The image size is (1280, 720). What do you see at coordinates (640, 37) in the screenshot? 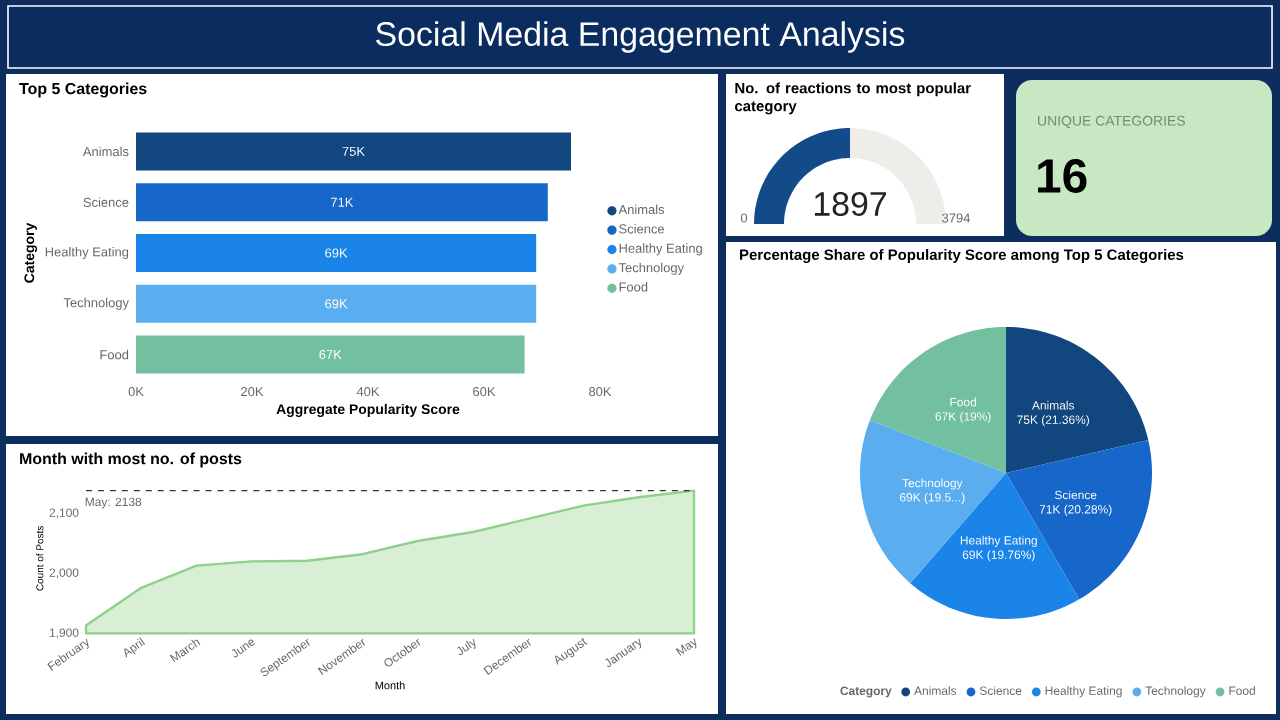
I see `text: Social Media Engagement Analysis` at bounding box center [640, 37].